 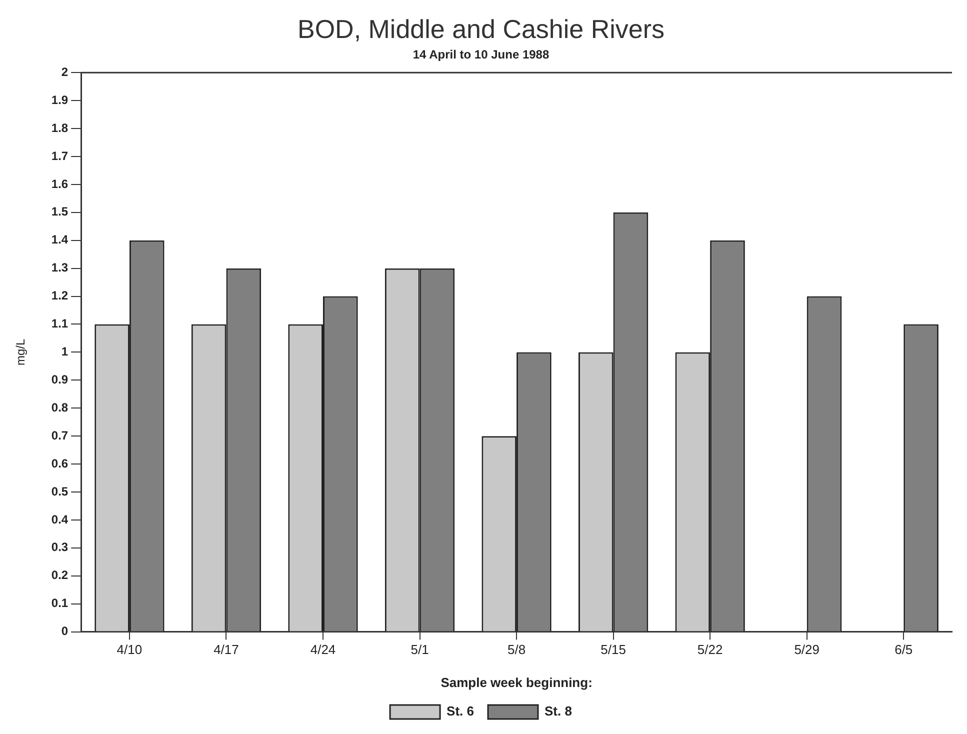 I want to click on y-tick-label: 1.2, so click(x=59, y=295).